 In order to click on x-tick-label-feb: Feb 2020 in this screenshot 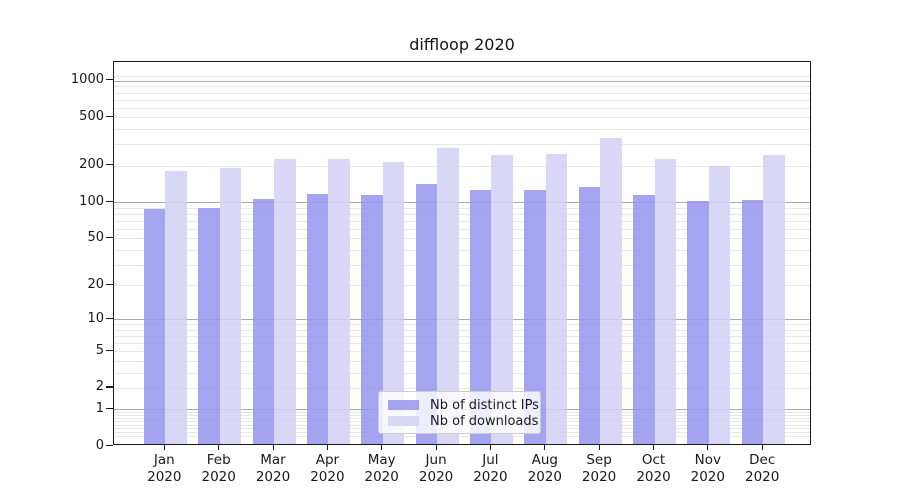, I will do `click(218, 468)`.